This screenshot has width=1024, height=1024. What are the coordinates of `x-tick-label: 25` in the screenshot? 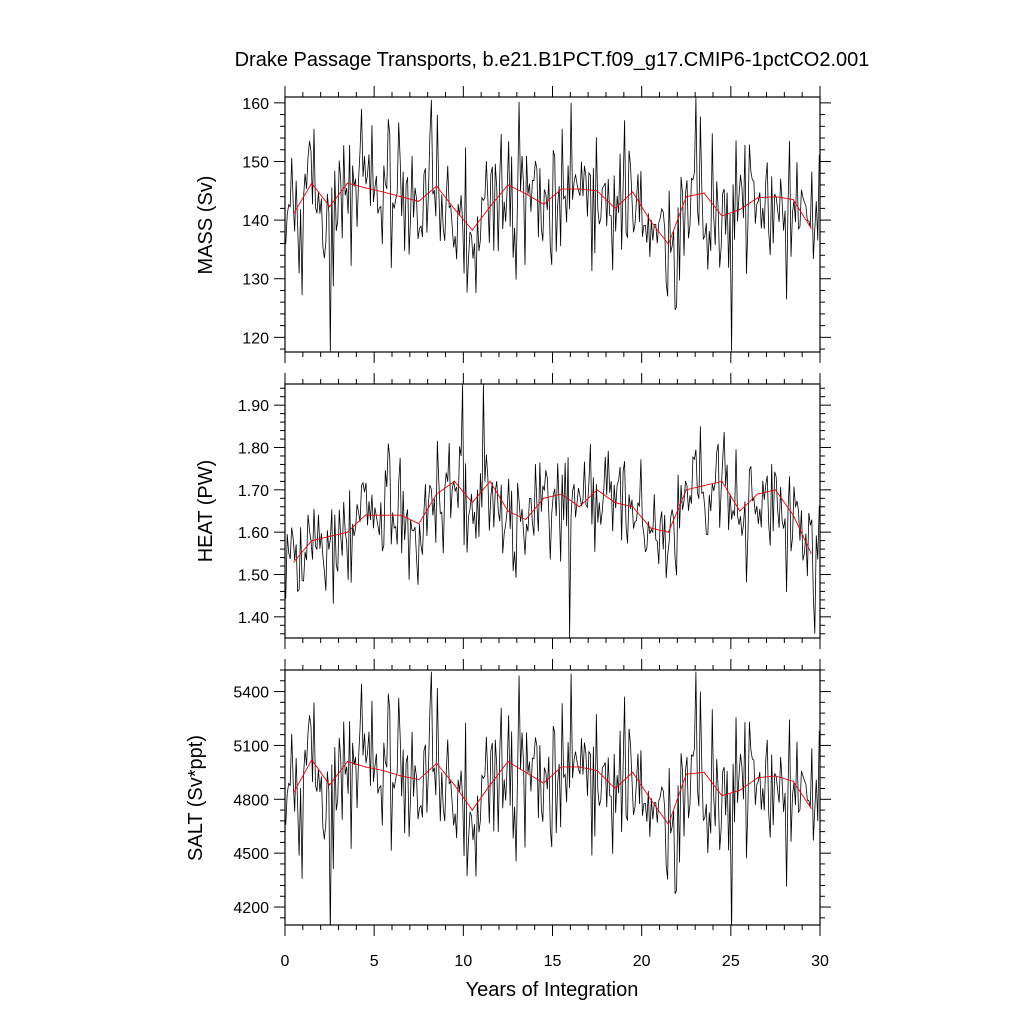 It's located at (731, 961).